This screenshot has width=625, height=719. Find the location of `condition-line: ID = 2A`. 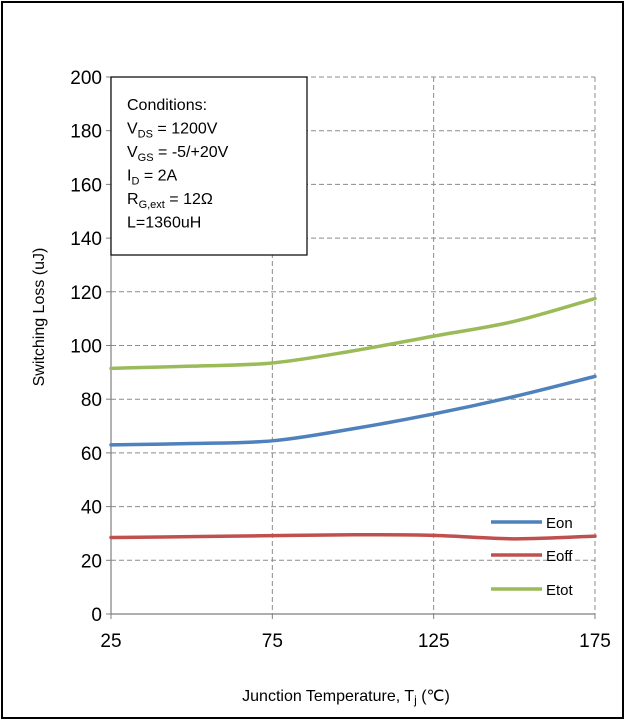

condition-line: ID = 2A is located at coordinates (152, 178).